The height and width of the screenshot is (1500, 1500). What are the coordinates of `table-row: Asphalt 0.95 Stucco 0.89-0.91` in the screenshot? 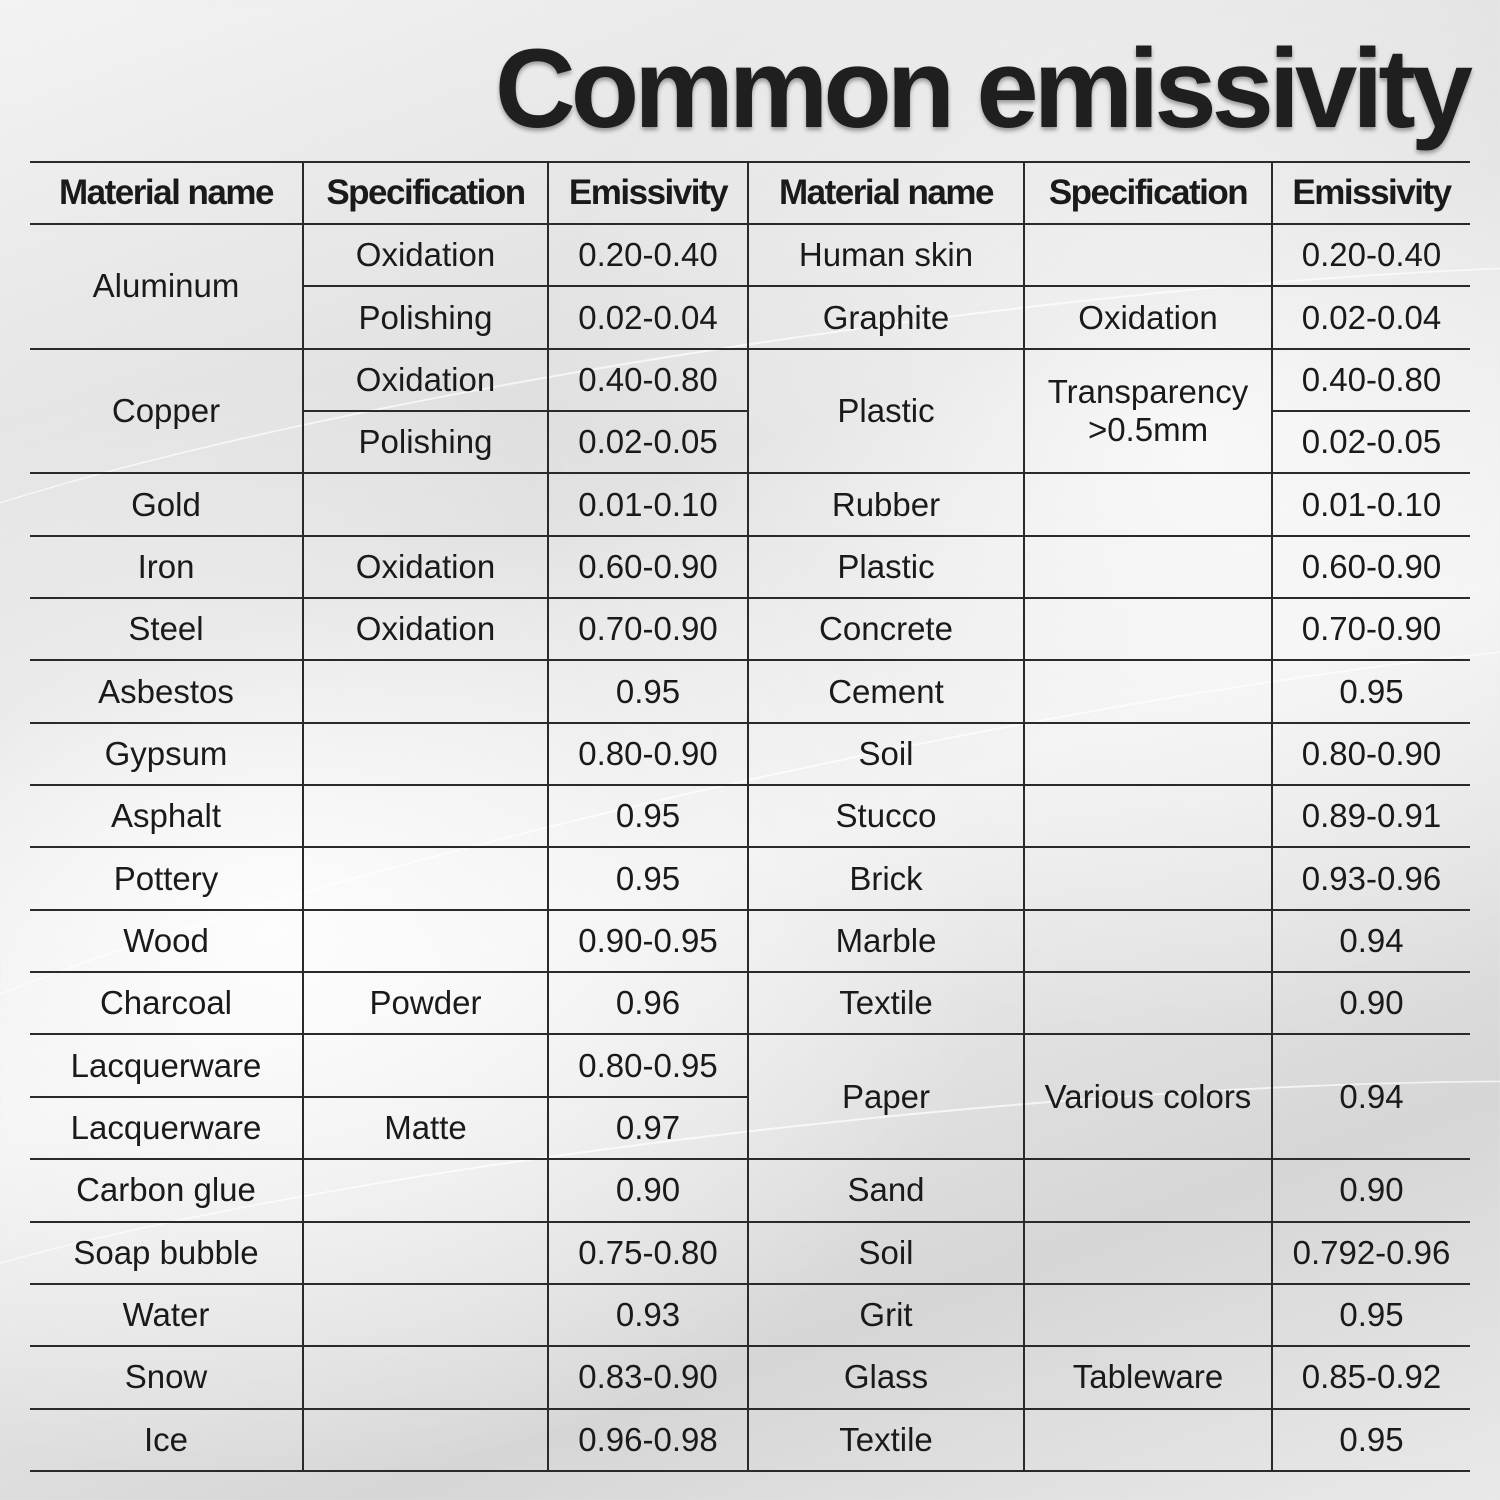 It's located at (750, 817).